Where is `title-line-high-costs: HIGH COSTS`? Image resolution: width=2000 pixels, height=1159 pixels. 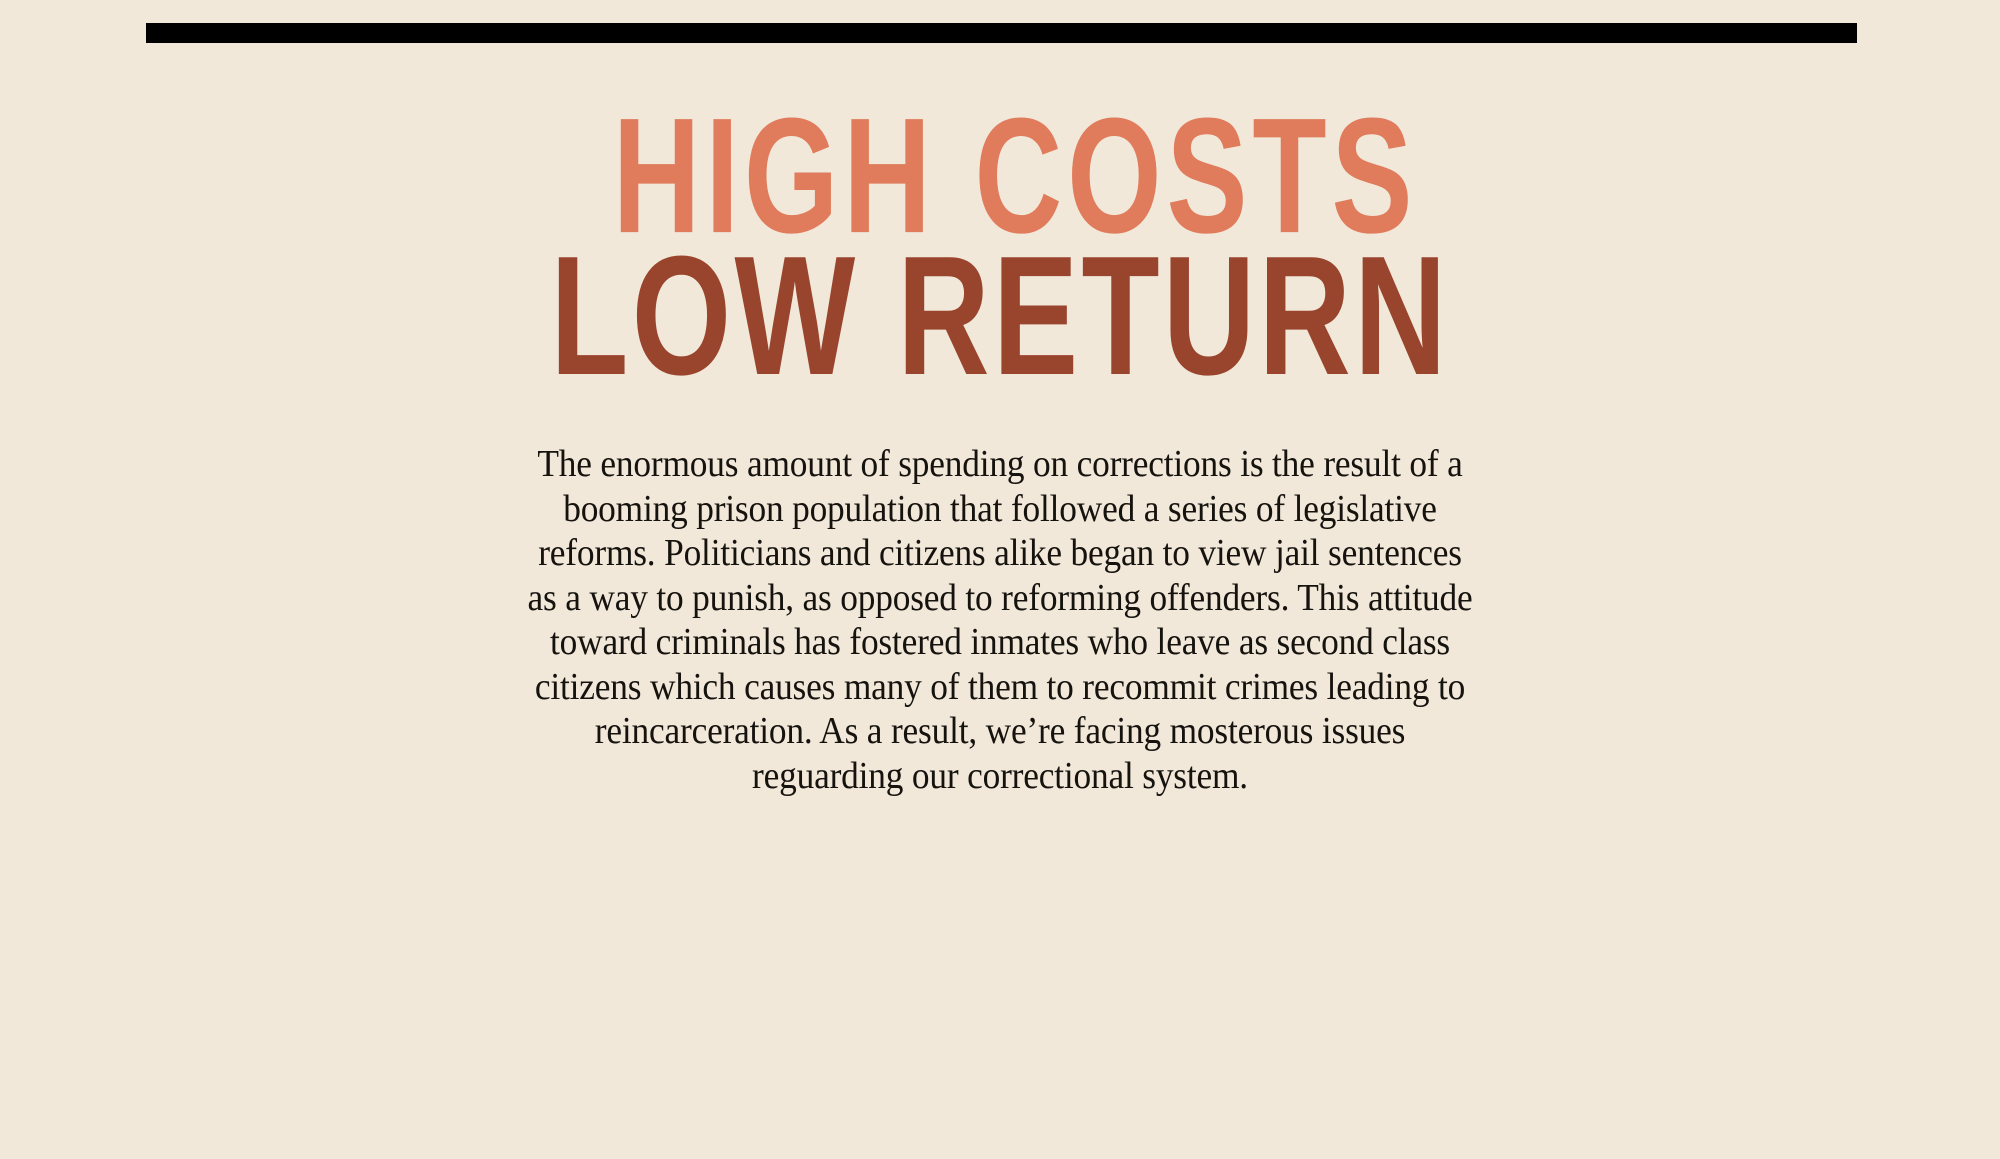
title-line-high-costs: HIGH COSTS is located at coordinates (1015, 176).